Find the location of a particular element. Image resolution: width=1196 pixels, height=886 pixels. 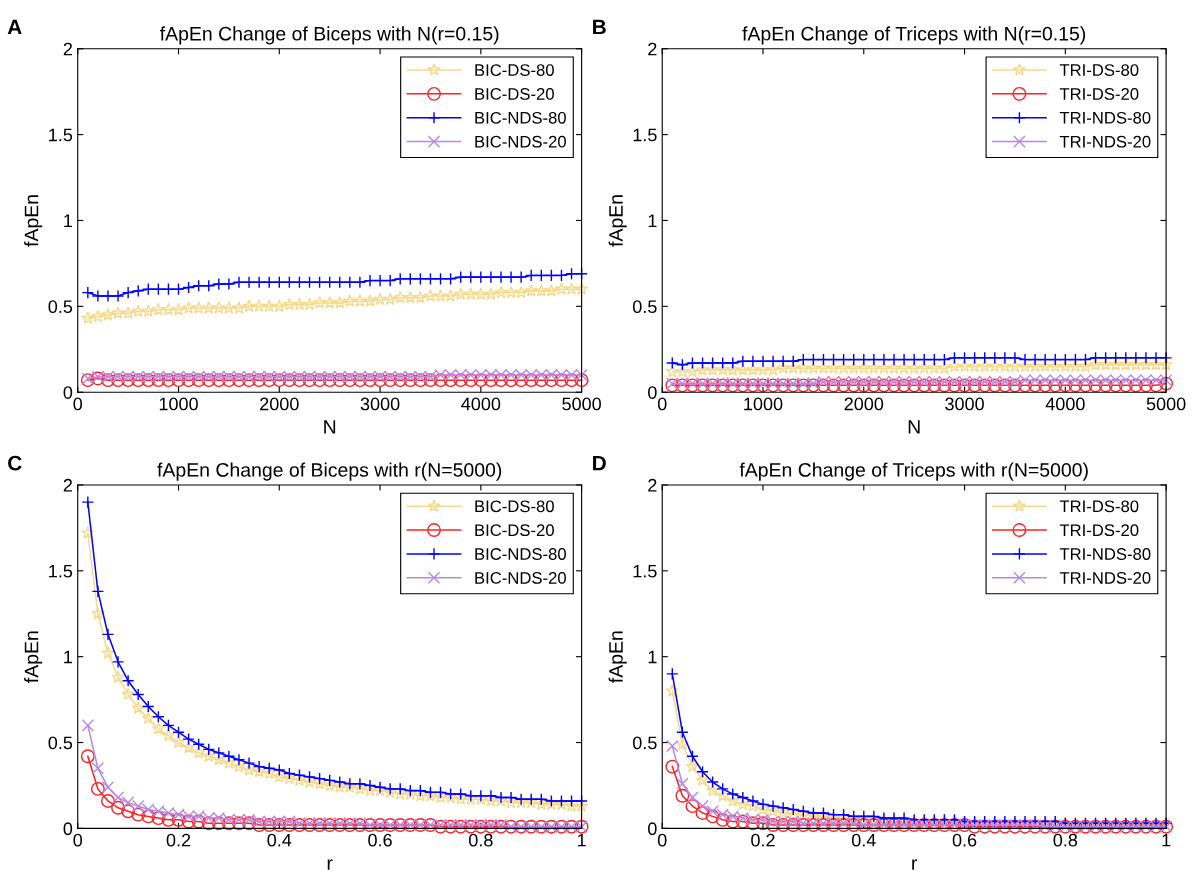

chart-title: fApEn Change of Biceps with r(N=5000) is located at coordinates (329, 471).